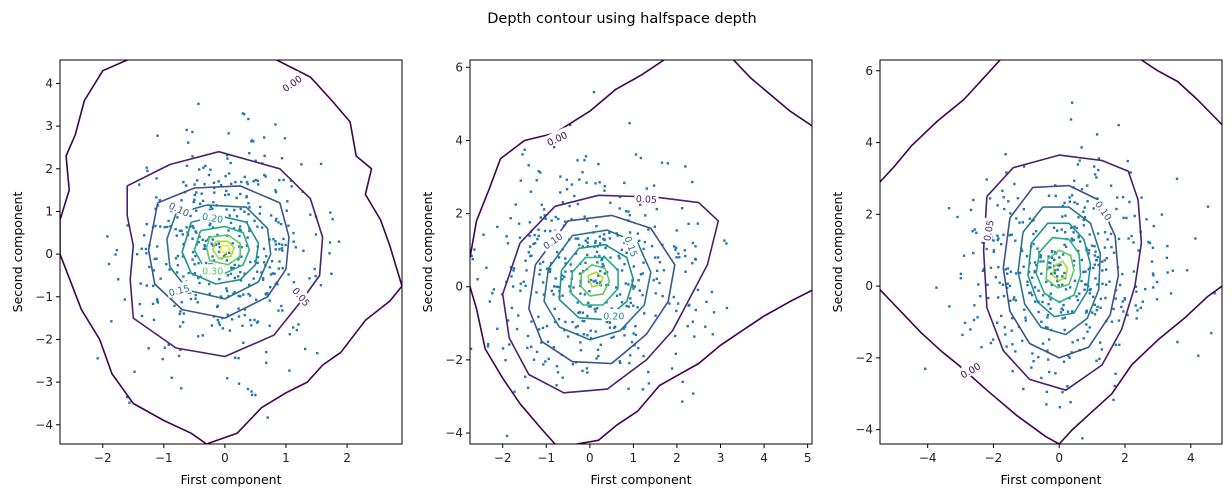 The width and height of the screenshot is (1232, 498). Describe the element at coordinates (44, 297) in the screenshot. I see `y-tick-label: −1` at that location.